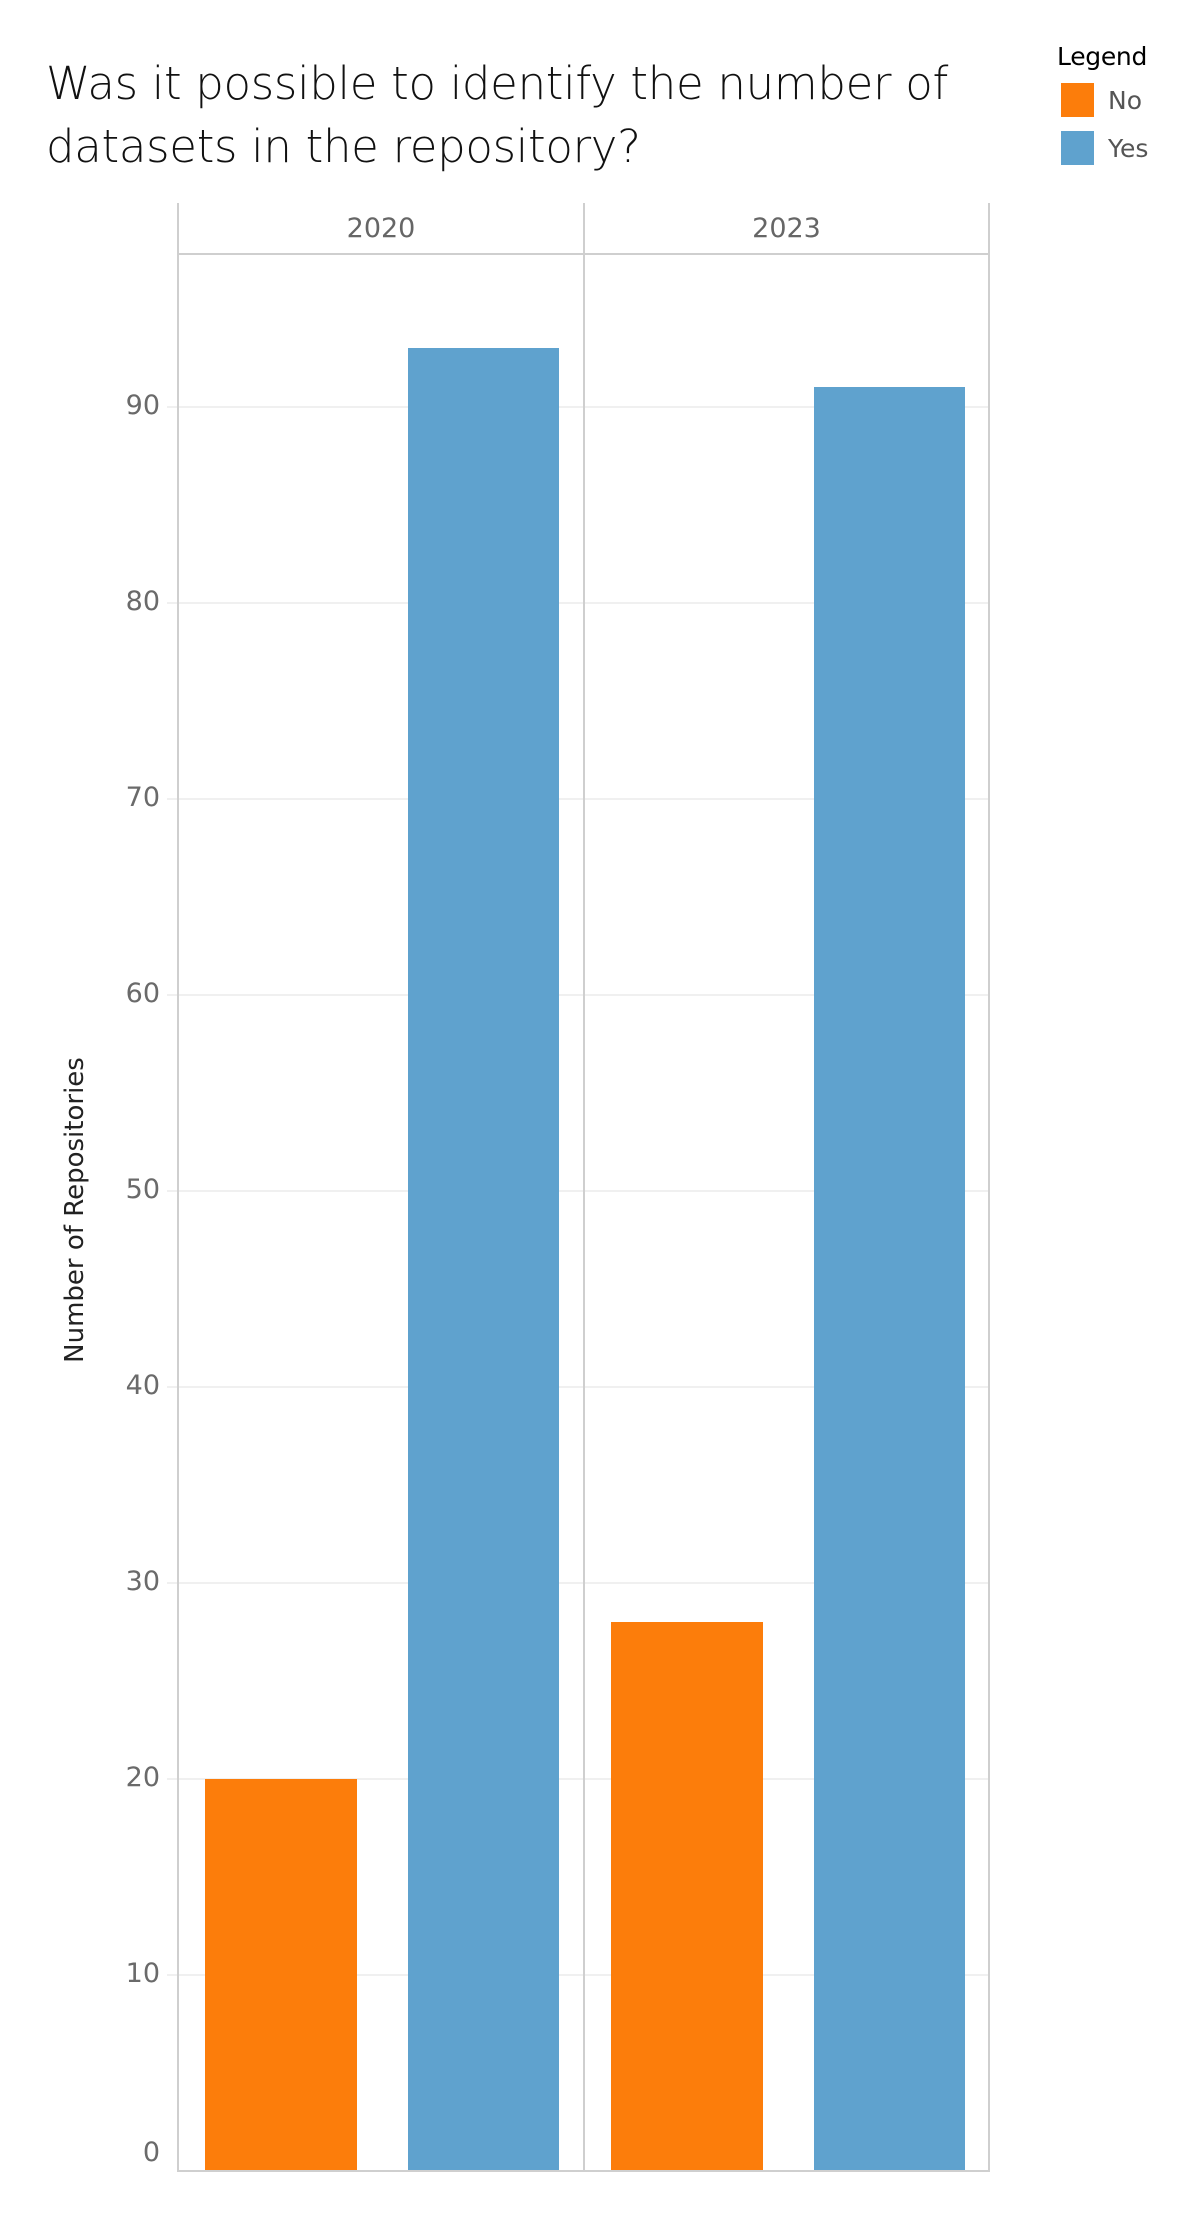 This screenshot has height=2219, width=1200. I want to click on header-separator, so click(583, 254).